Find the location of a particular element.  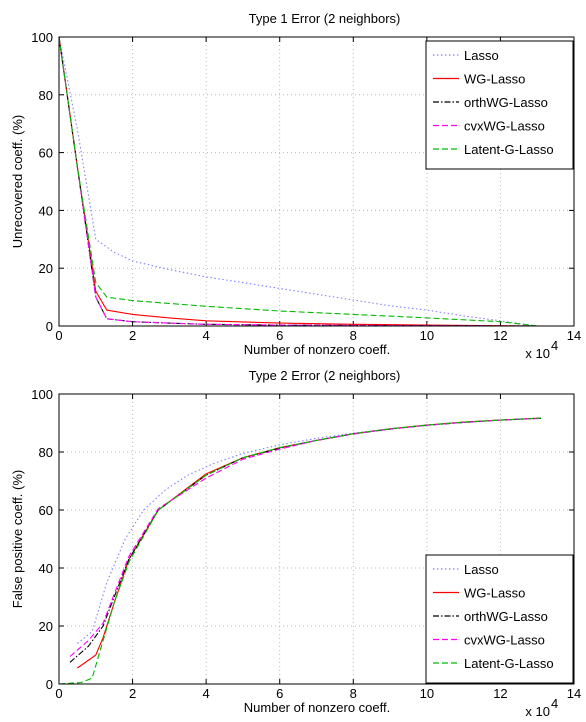

chart-title: Type 1 Error (2 neighbors) is located at coordinates (325, 18).